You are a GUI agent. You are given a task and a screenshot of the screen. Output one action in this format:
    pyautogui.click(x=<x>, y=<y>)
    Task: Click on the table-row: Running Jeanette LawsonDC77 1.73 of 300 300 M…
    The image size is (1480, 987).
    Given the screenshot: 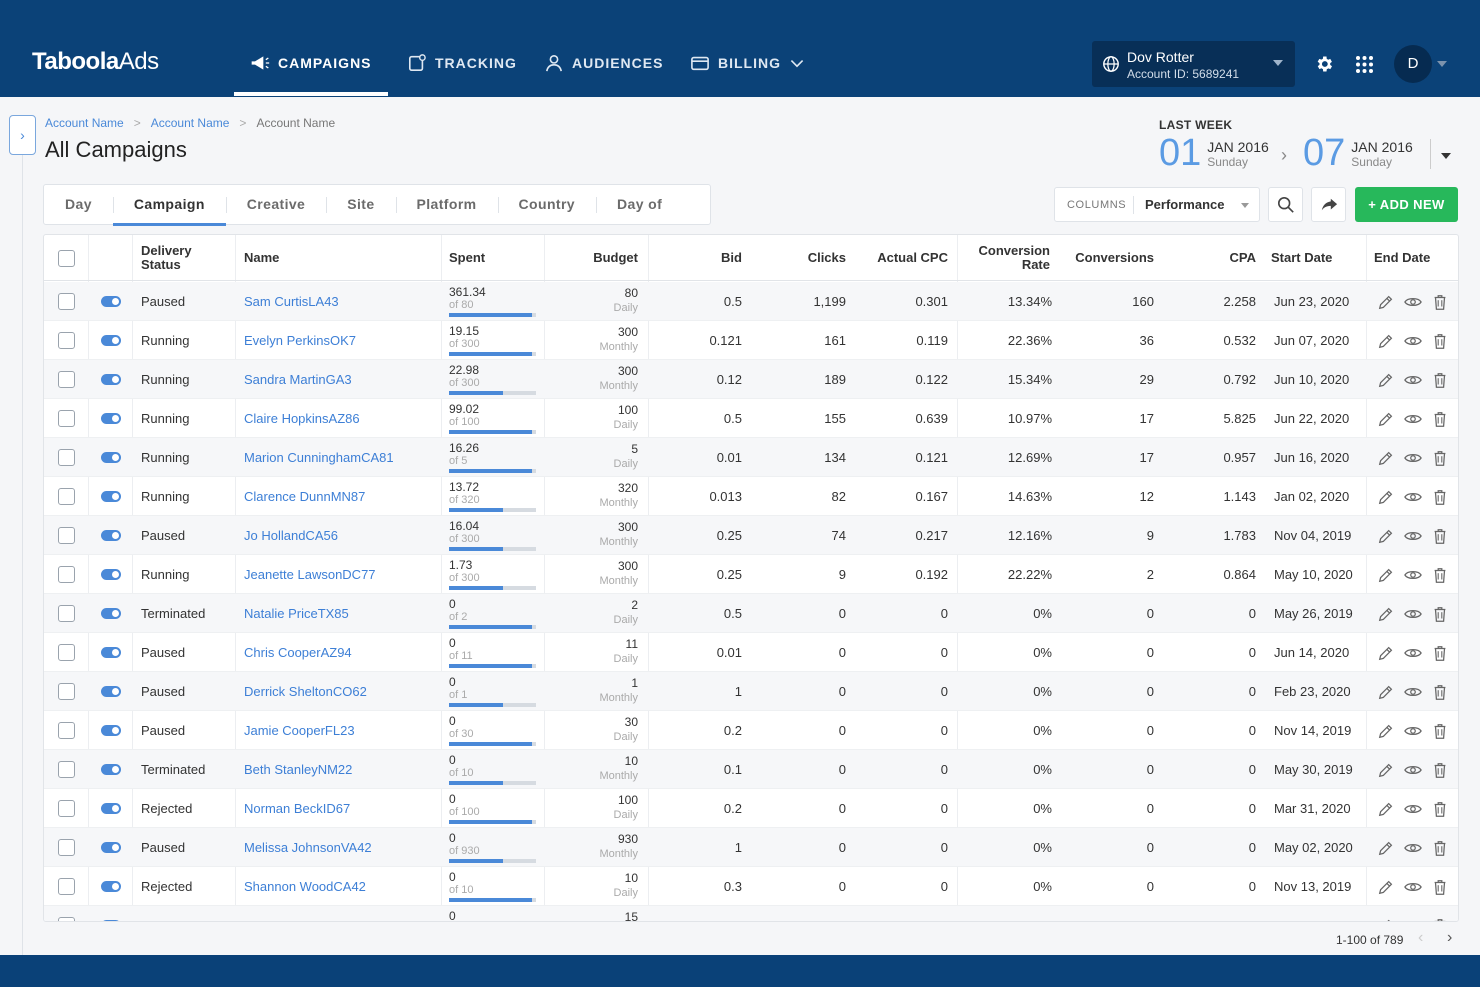 What is the action you would take?
    pyautogui.click(x=751, y=574)
    